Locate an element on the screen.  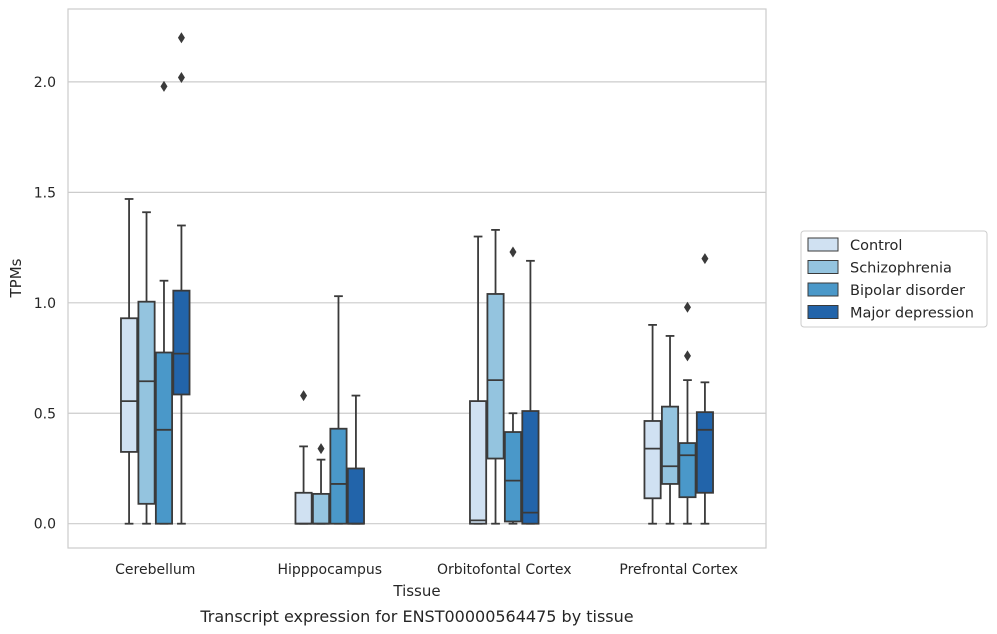
y-tick-label: 0.0 is located at coordinates (45, 525).